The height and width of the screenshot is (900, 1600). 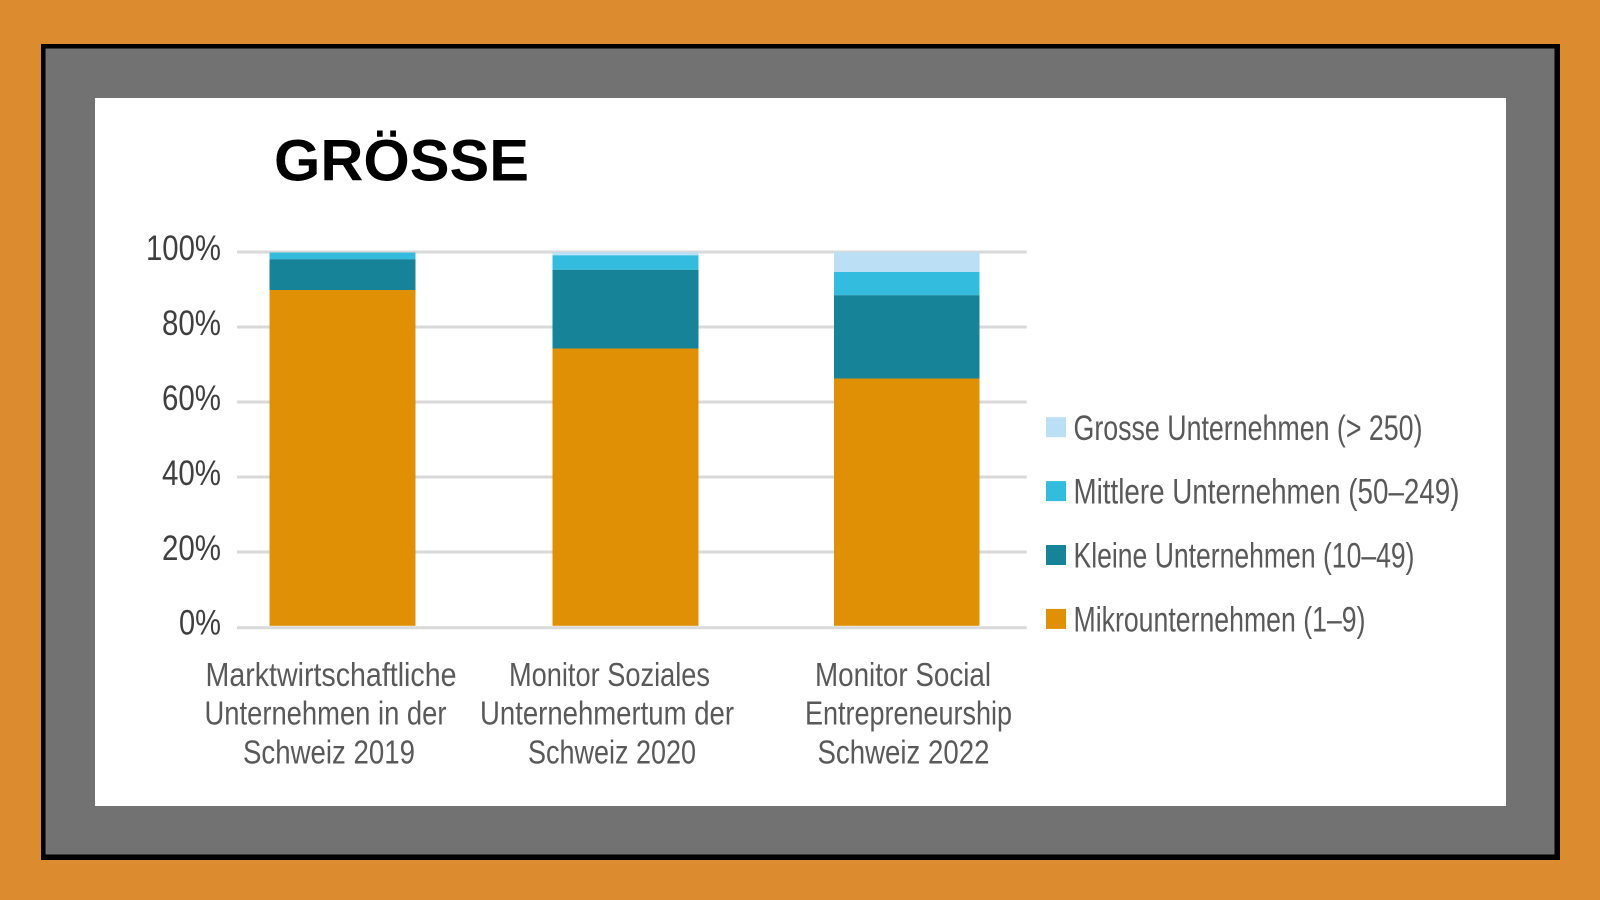 What do you see at coordinates (200, 623) in the screenshot?
I see `svg-text: 0%` at bounding box center [200, 623].